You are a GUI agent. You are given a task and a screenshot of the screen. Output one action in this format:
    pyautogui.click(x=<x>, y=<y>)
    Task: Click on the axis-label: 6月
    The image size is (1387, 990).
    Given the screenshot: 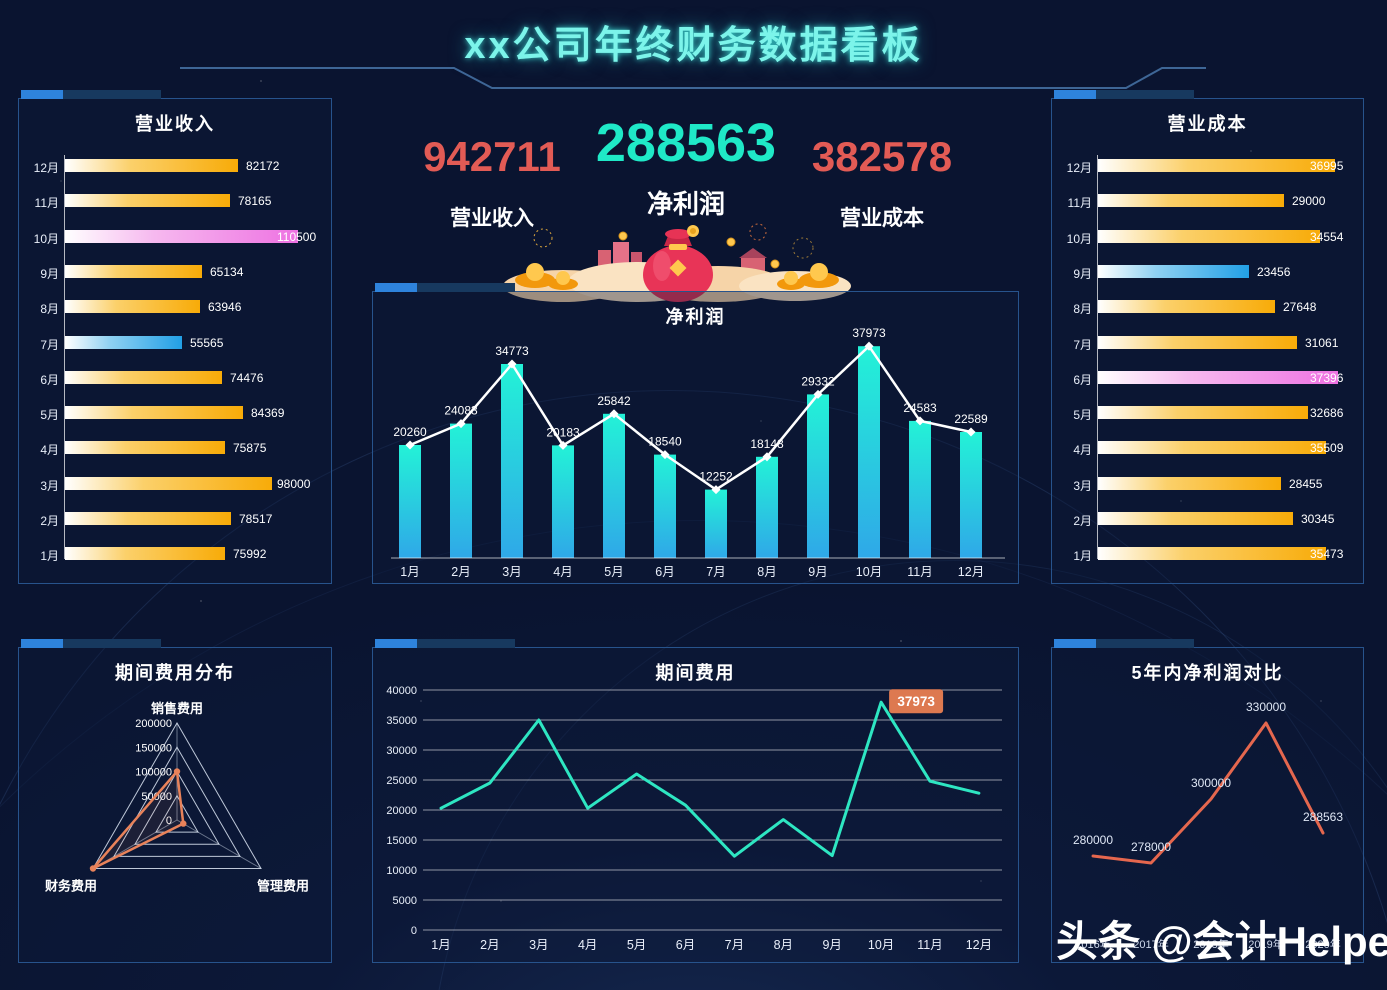 What is the action you would take?
    pyautogui.click(x=1082, y=379)
    